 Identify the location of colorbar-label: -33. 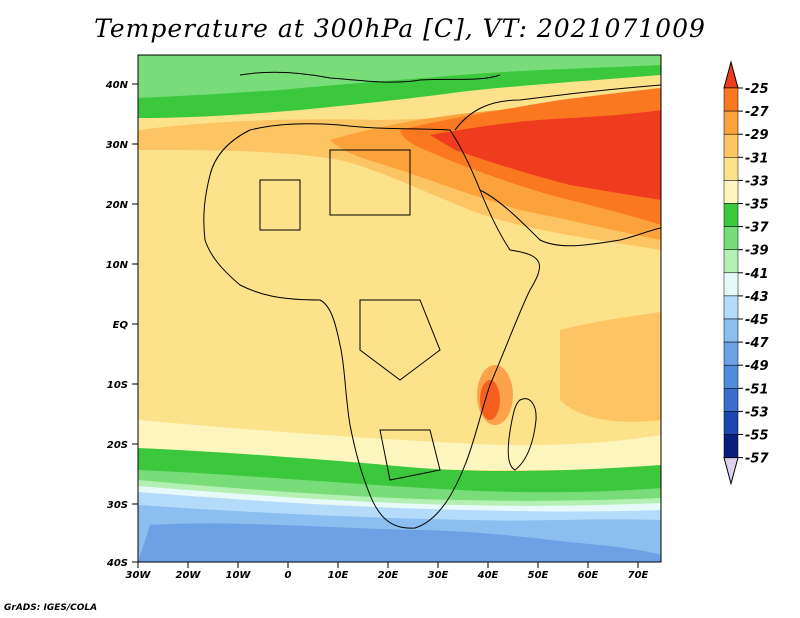
(757, 181).